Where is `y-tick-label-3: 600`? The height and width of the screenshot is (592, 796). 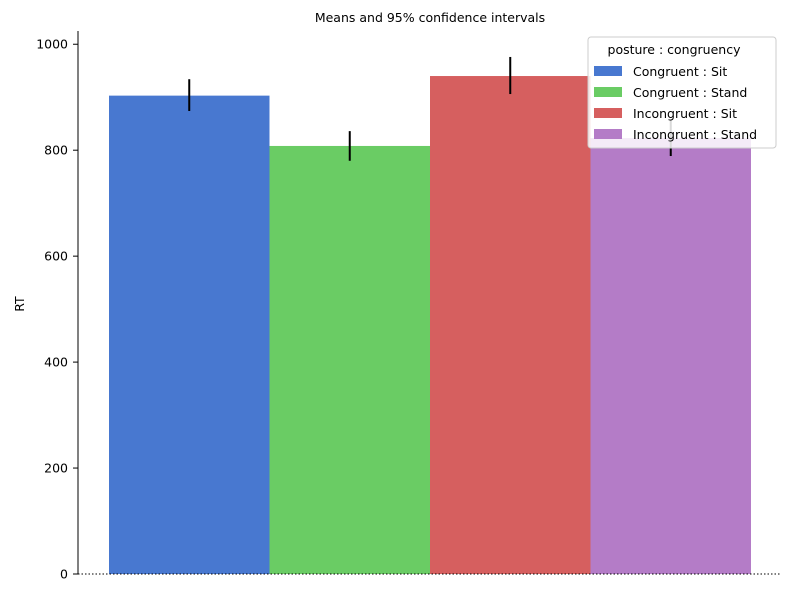
y-tick-label-3: 600 is located at coordinates (56, 256).